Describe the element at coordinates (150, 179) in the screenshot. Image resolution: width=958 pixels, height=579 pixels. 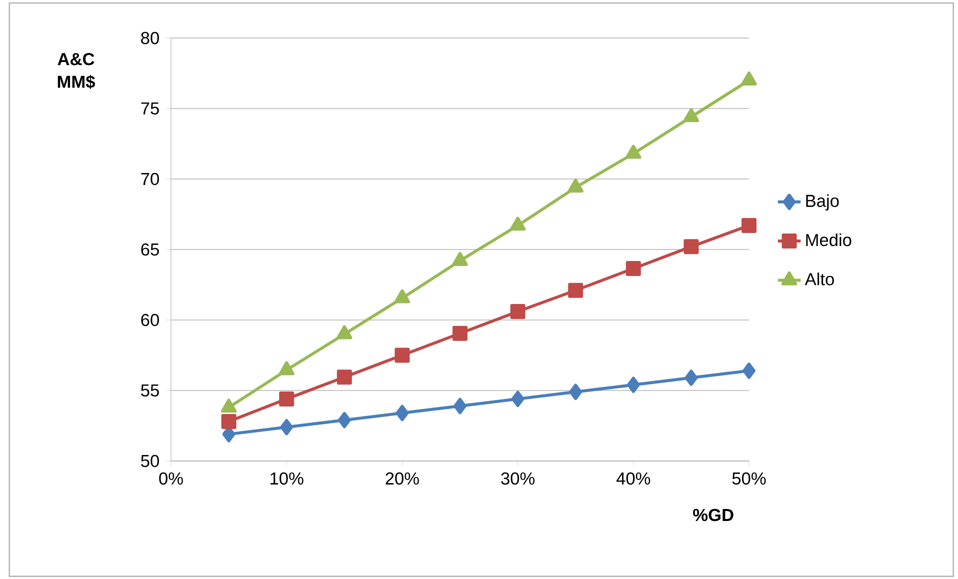
I see `y-tick-label: 70` at that location.